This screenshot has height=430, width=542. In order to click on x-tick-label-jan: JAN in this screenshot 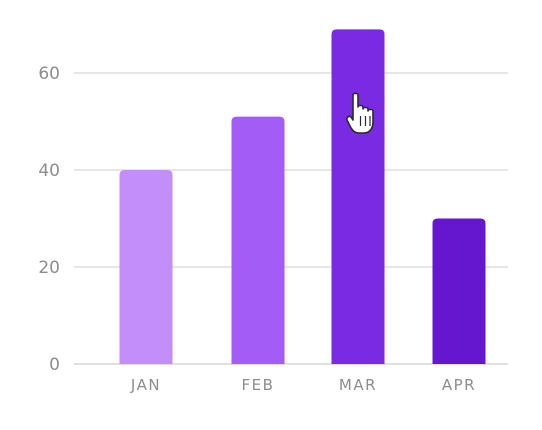, I will do `click(145, 385)`.